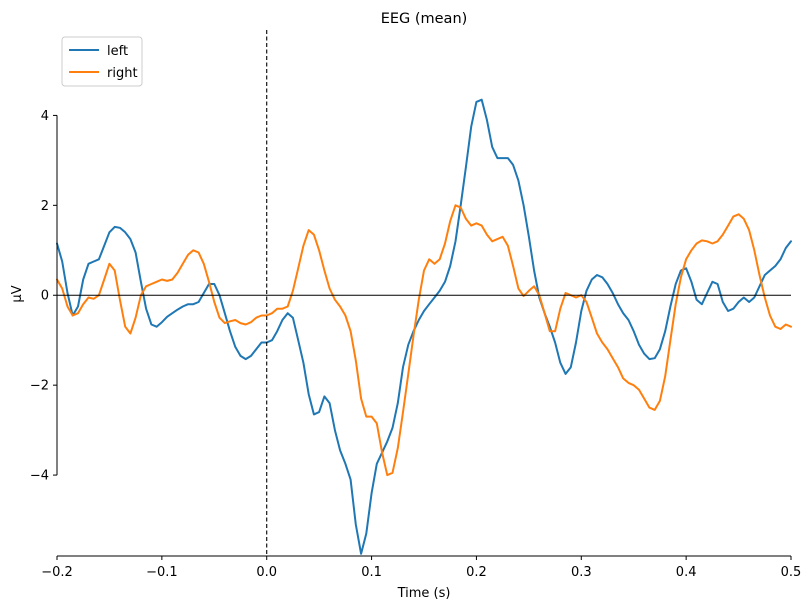  I want to click on y-ticks: 4 2 0 −2 −4, so click(43, 296).